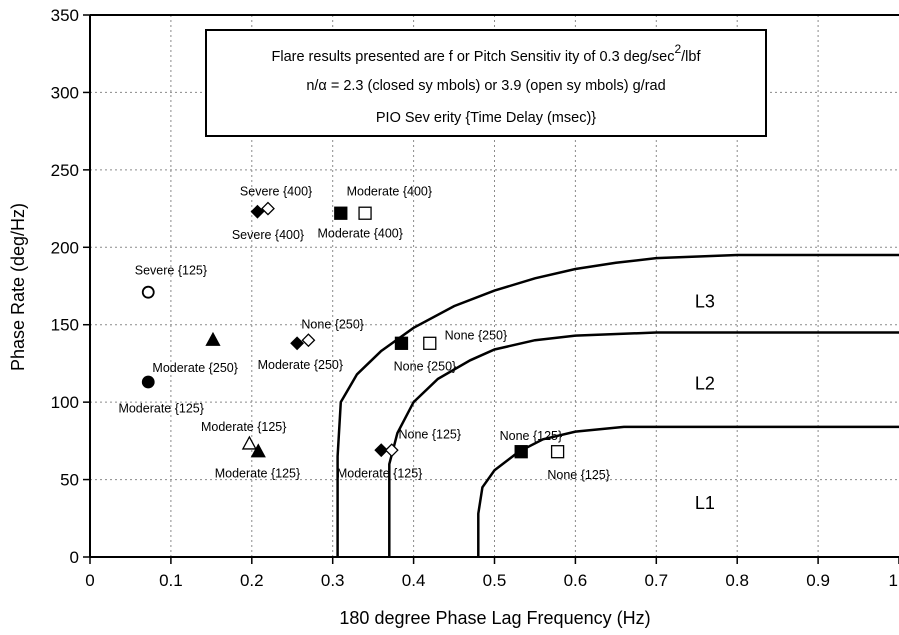 The height and width of the screenshot is (635, 899). What do you see at coordinates (656, 580) in the screenshot?
I see `x-tick-label: 0.7` at bounding box center [656, 580].